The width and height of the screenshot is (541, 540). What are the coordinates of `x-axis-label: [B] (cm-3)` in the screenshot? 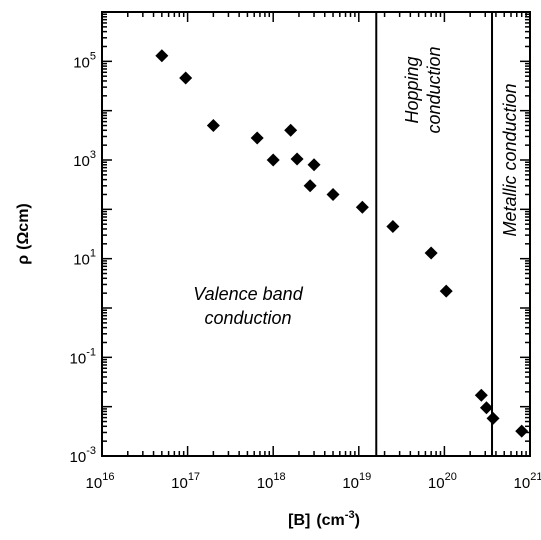 It's located at (324, 519).